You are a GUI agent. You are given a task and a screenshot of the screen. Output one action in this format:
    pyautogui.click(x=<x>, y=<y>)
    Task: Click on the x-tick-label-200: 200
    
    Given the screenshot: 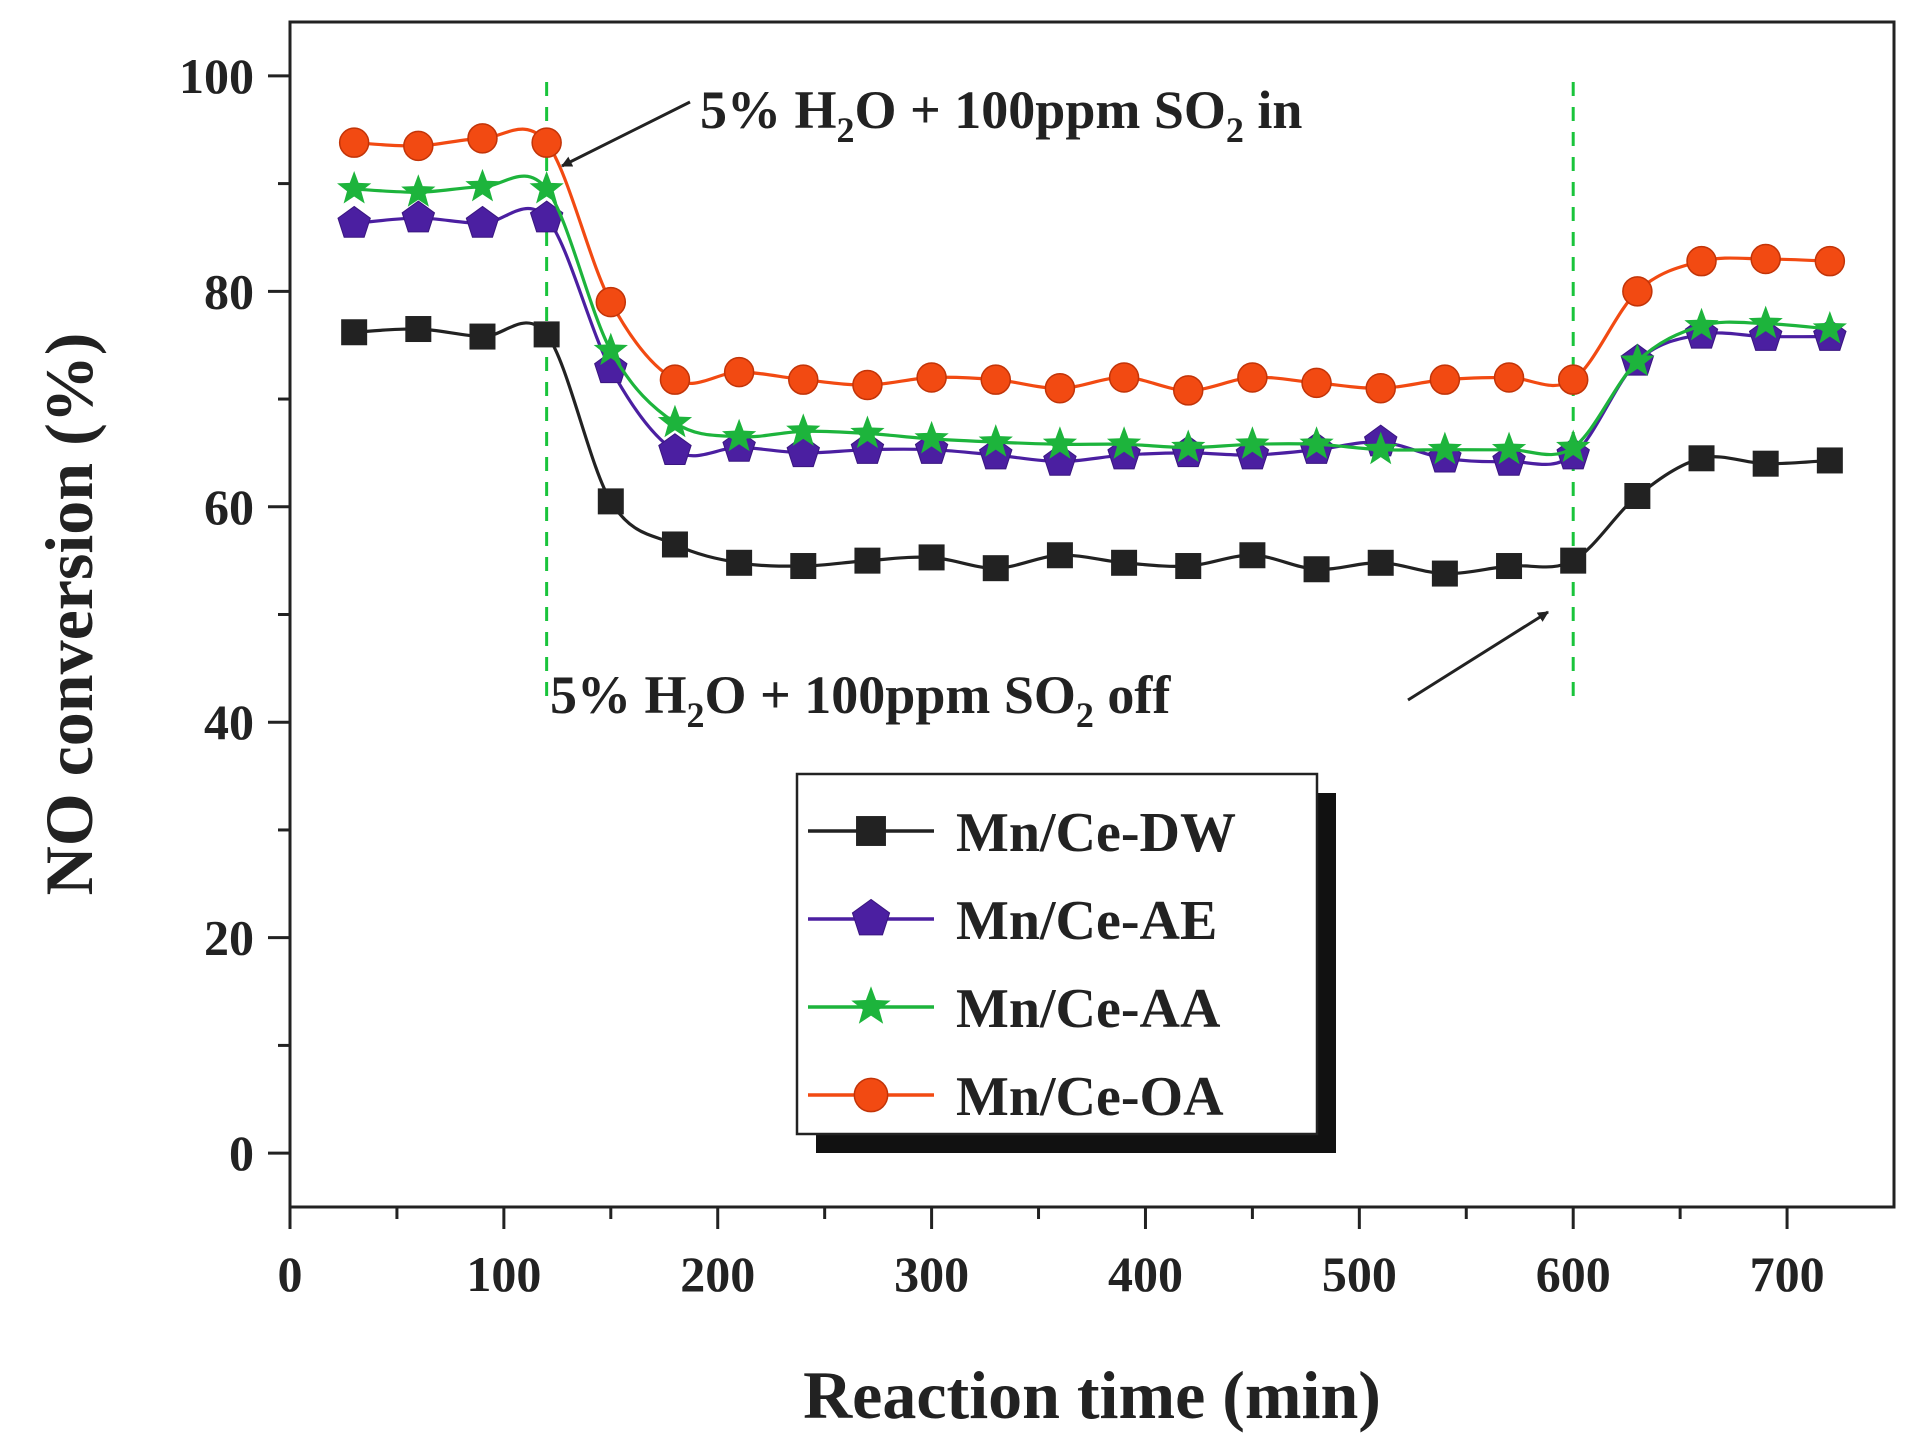 What is the action you would take?
    pyautogui.click(x=717, y=1274)
    